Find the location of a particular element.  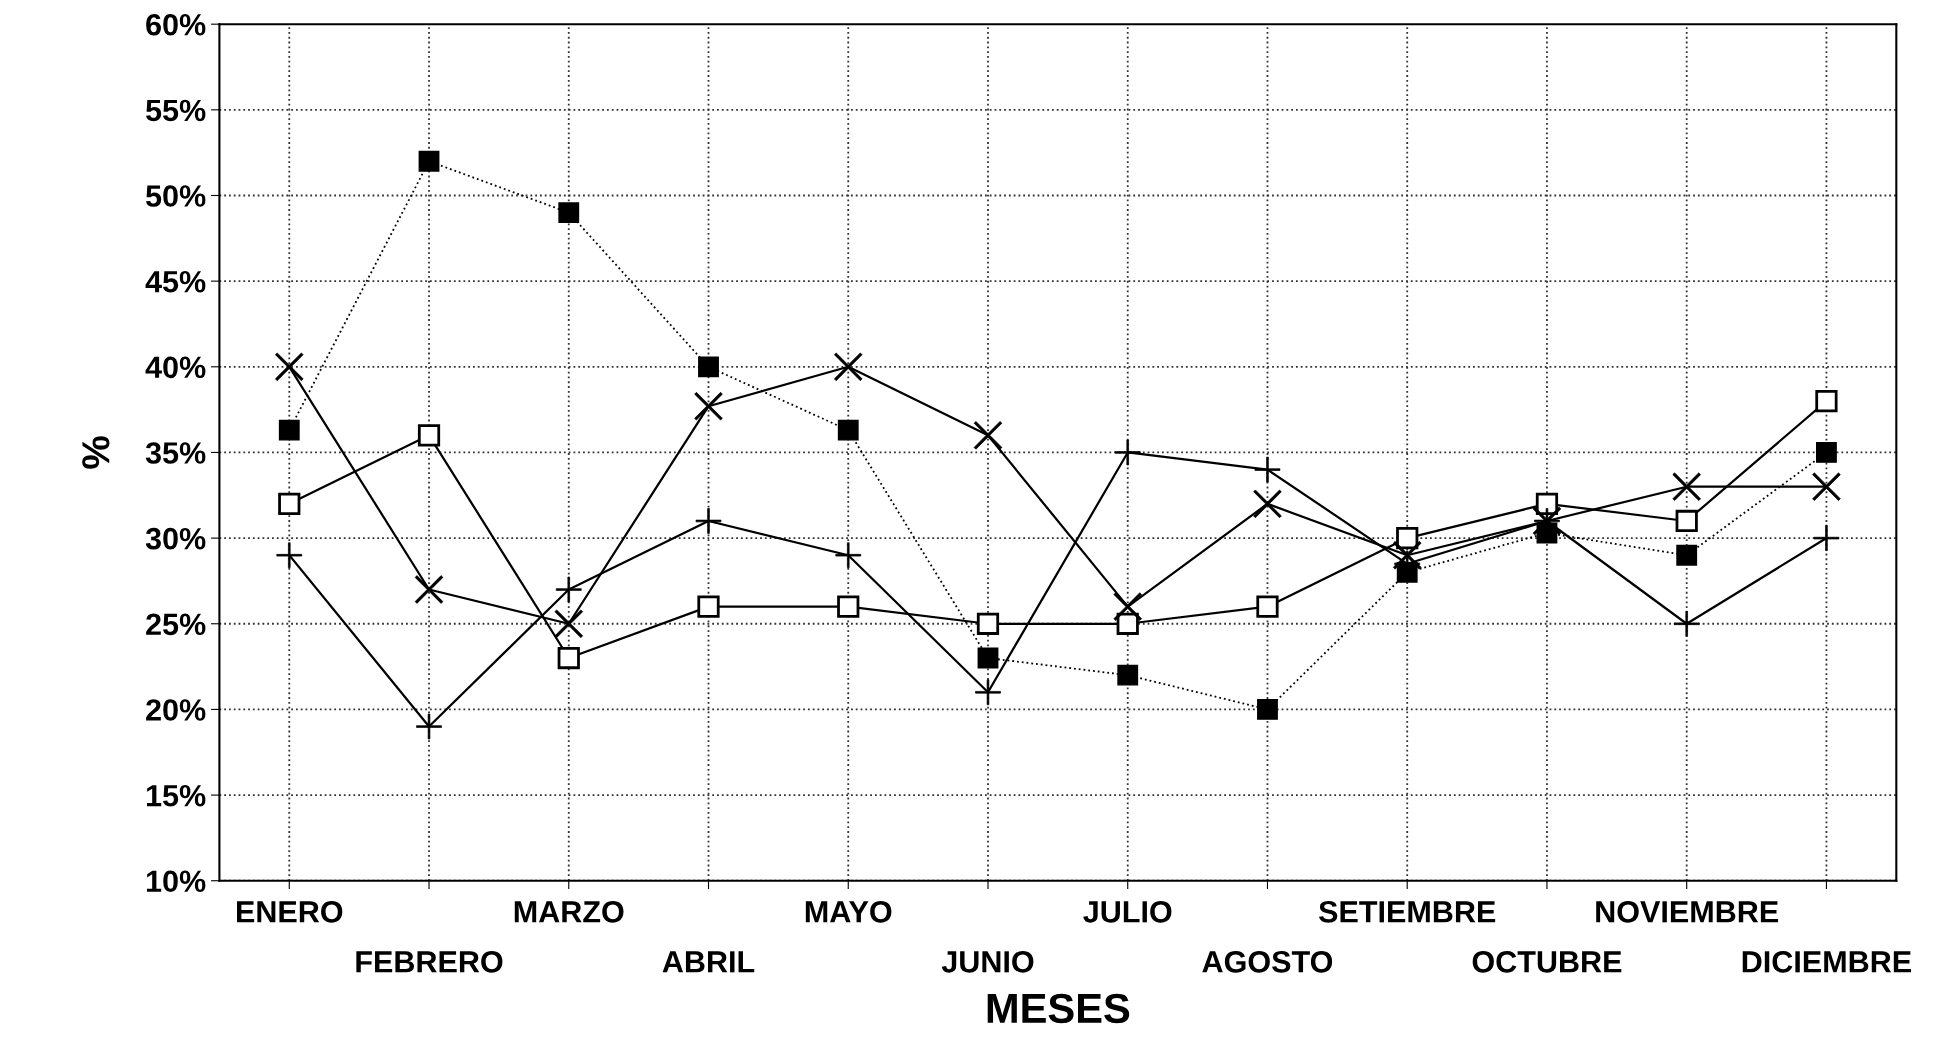

x-tick-label: ABRIL is located at coordinates (708, 962).